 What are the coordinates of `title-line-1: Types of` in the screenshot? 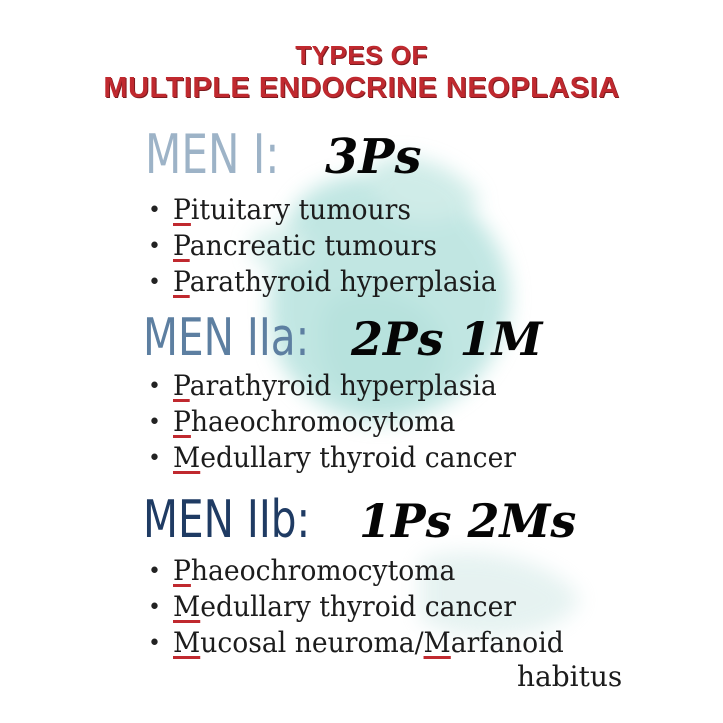 It's located at (361, 55).